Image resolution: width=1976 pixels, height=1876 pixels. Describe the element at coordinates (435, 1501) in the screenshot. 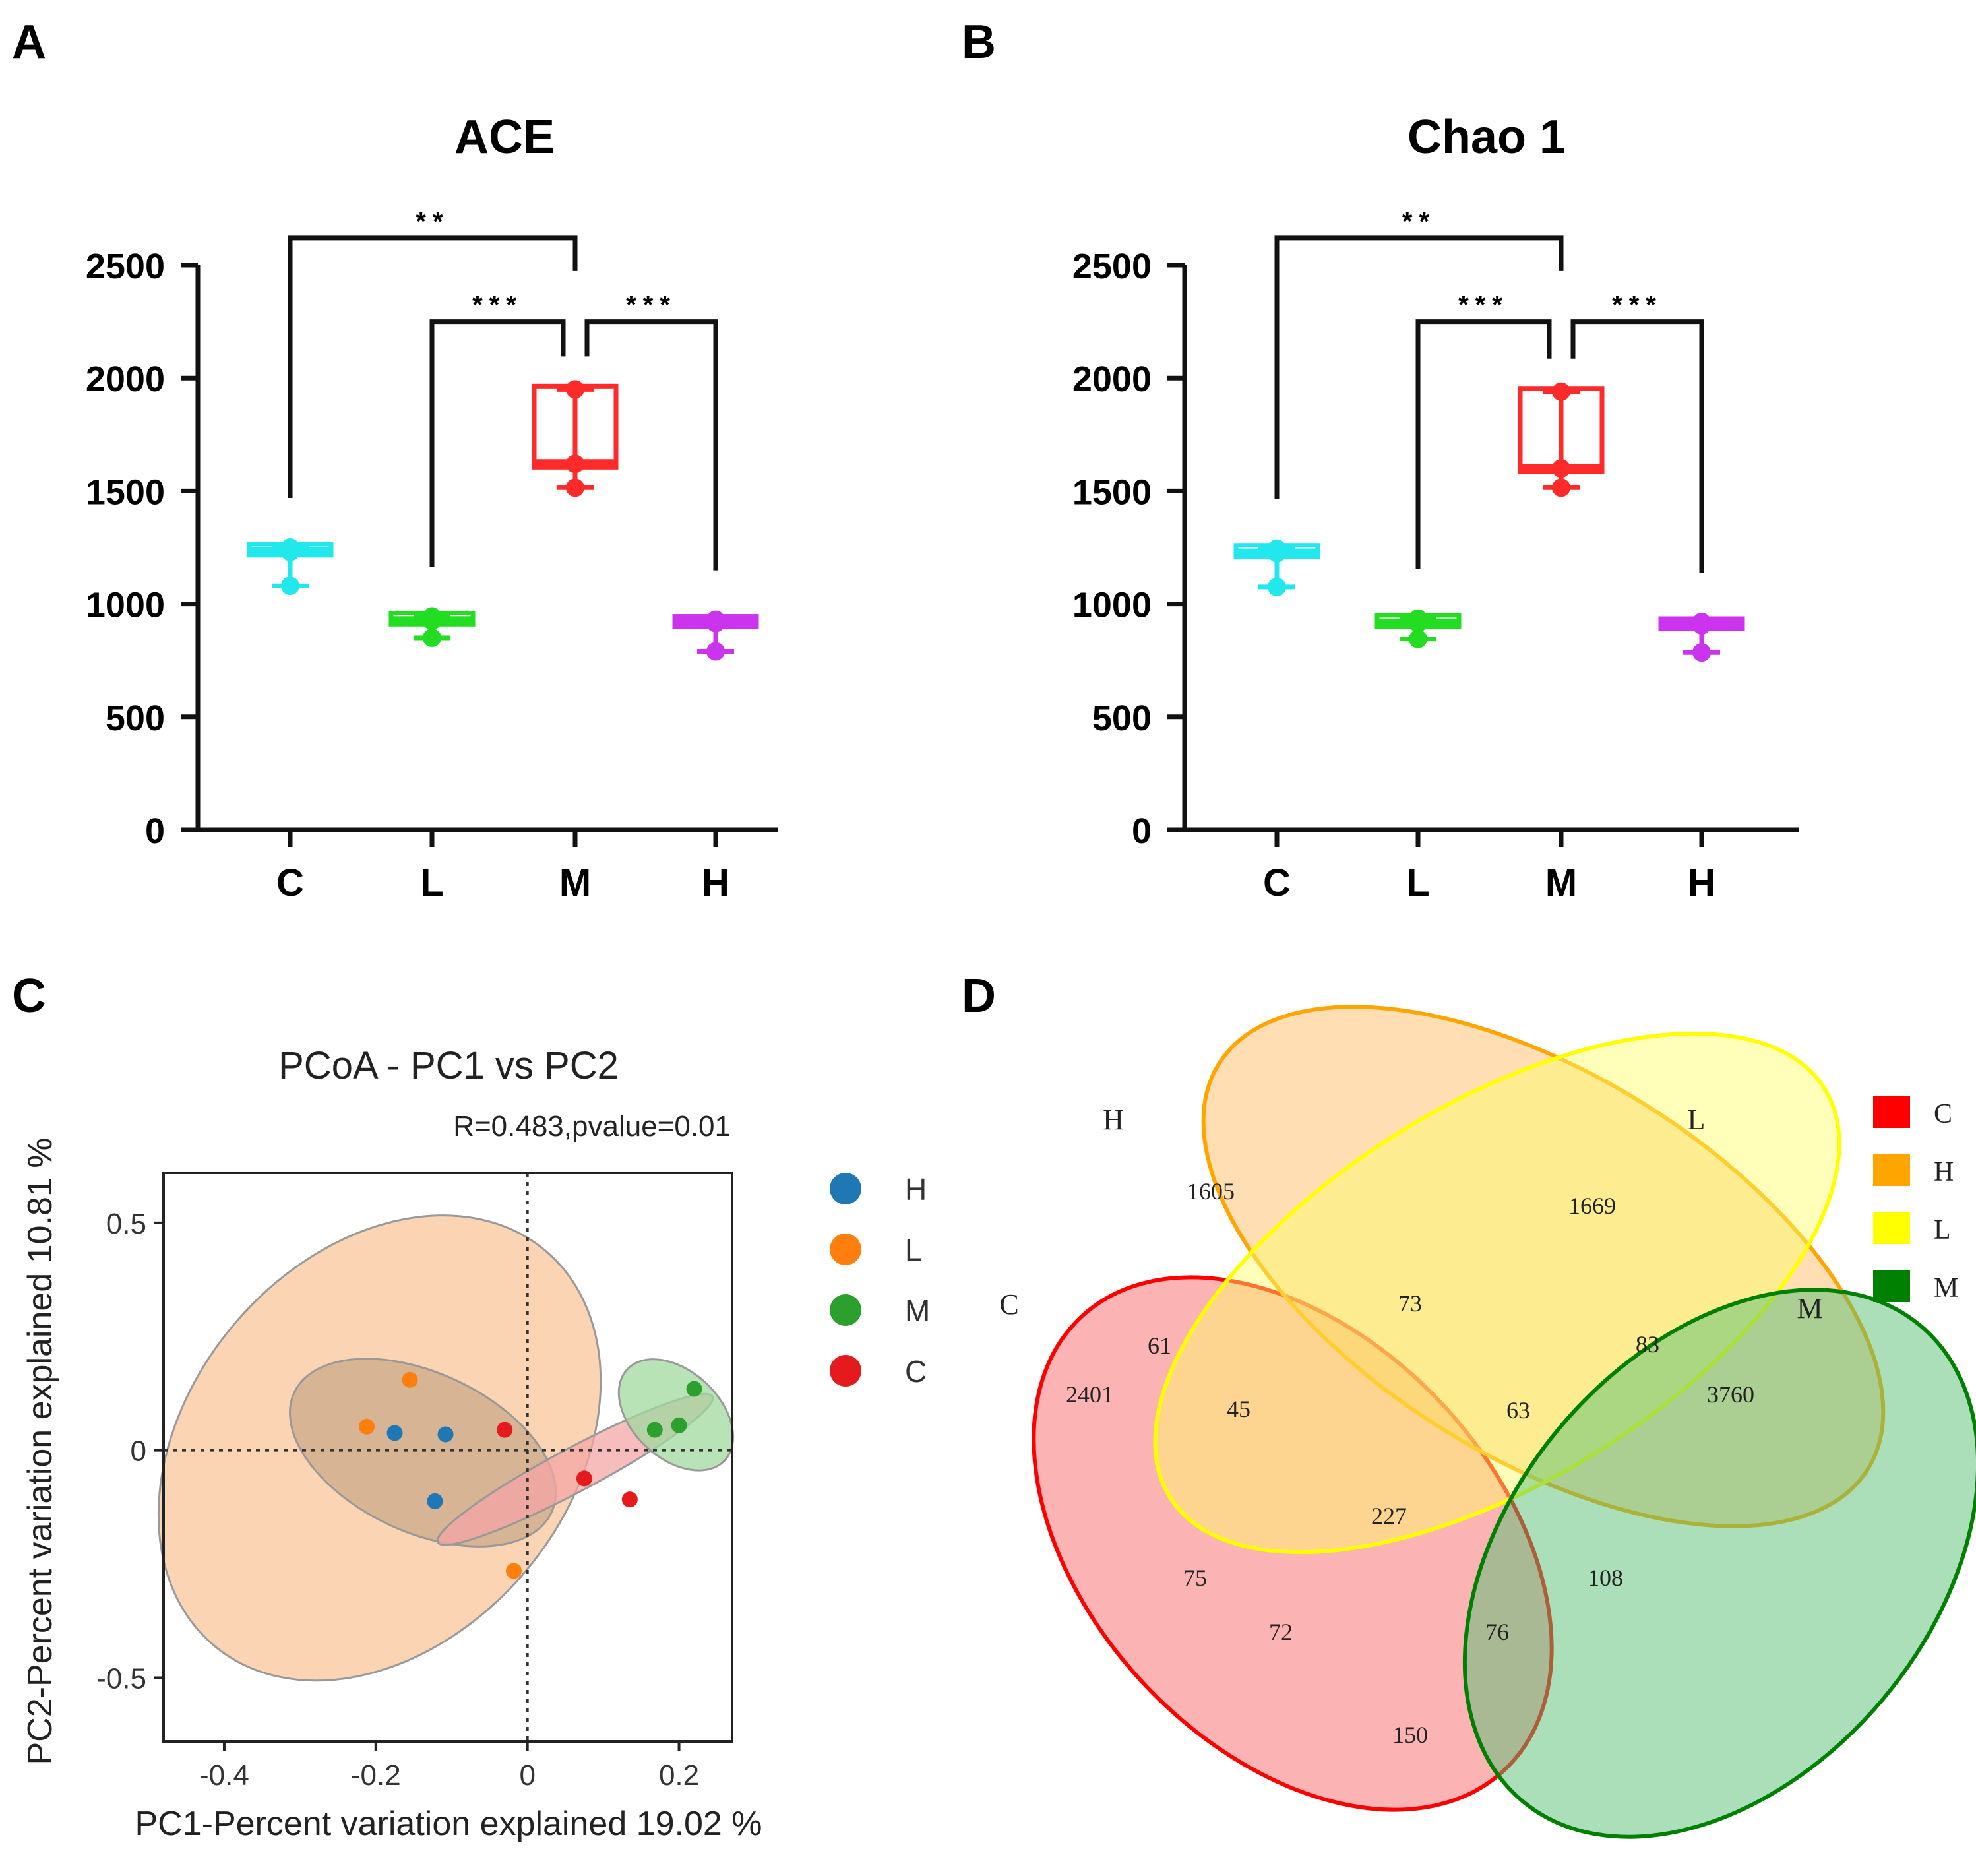

I see `scatter-point-H` at that location.